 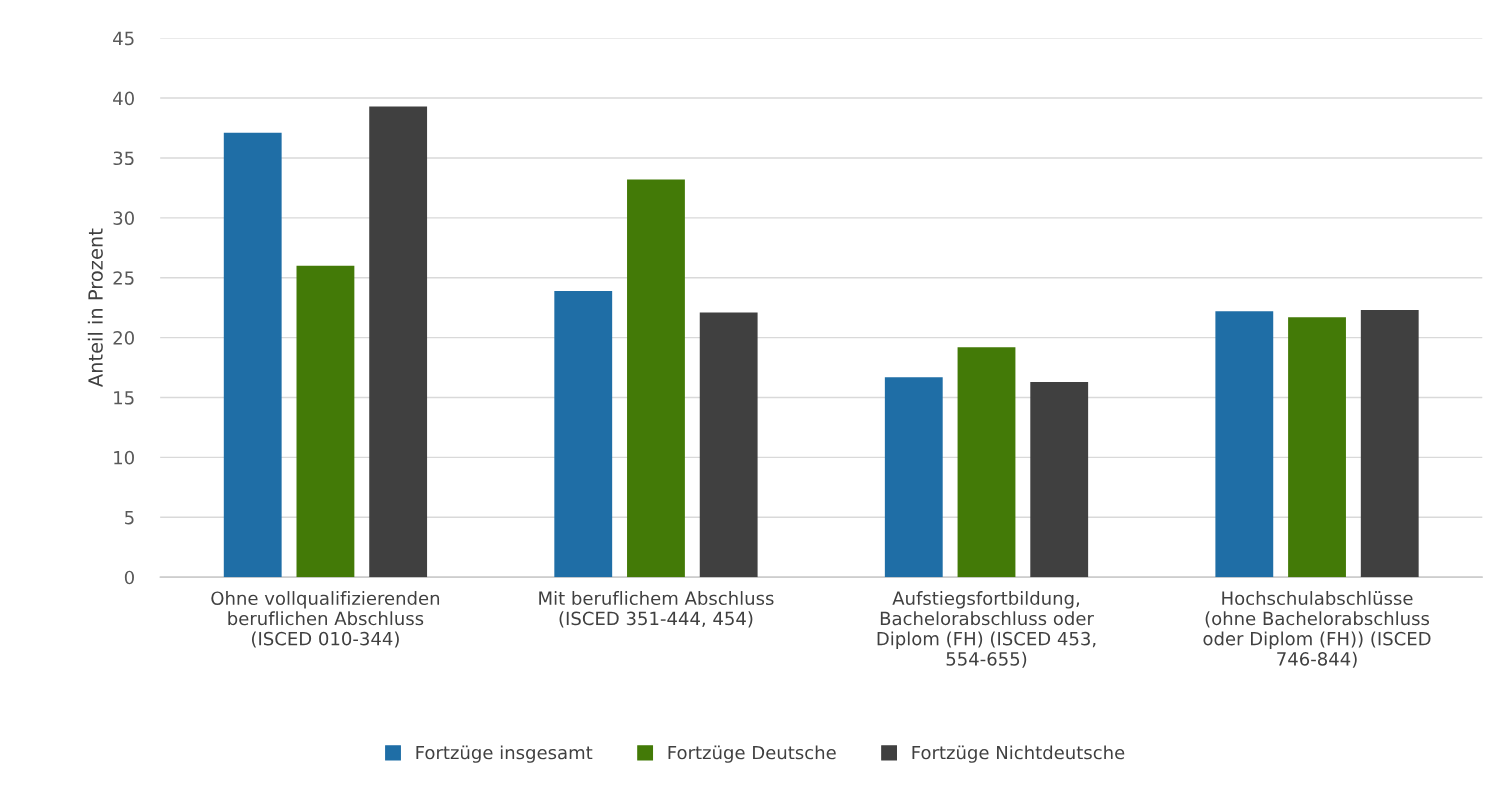 I want to click on x-tick-label: Hochschulabschlüsse (ohne Bachelorabschluss oder Diplom (FH)) (ISCED 746-844), so click(x=1317, y=629).